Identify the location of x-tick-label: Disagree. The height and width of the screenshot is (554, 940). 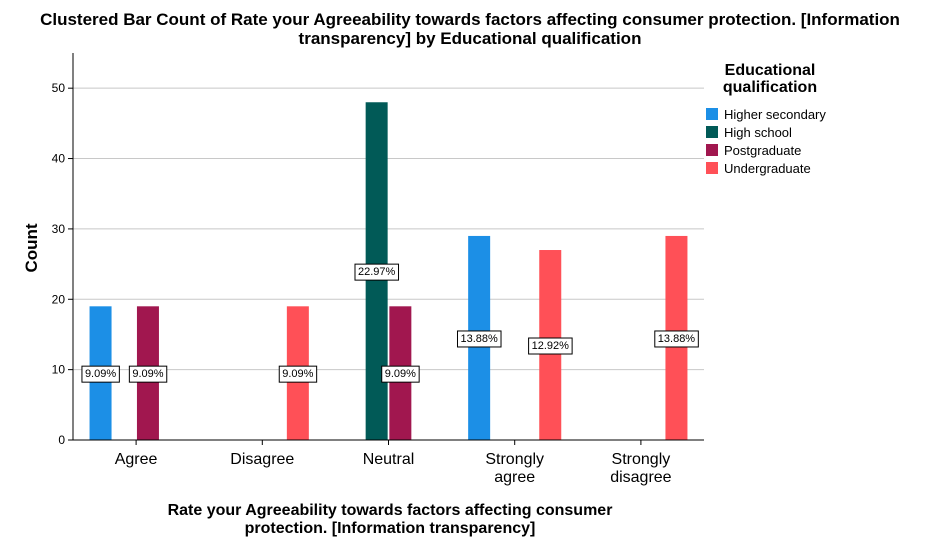
(262, 459).